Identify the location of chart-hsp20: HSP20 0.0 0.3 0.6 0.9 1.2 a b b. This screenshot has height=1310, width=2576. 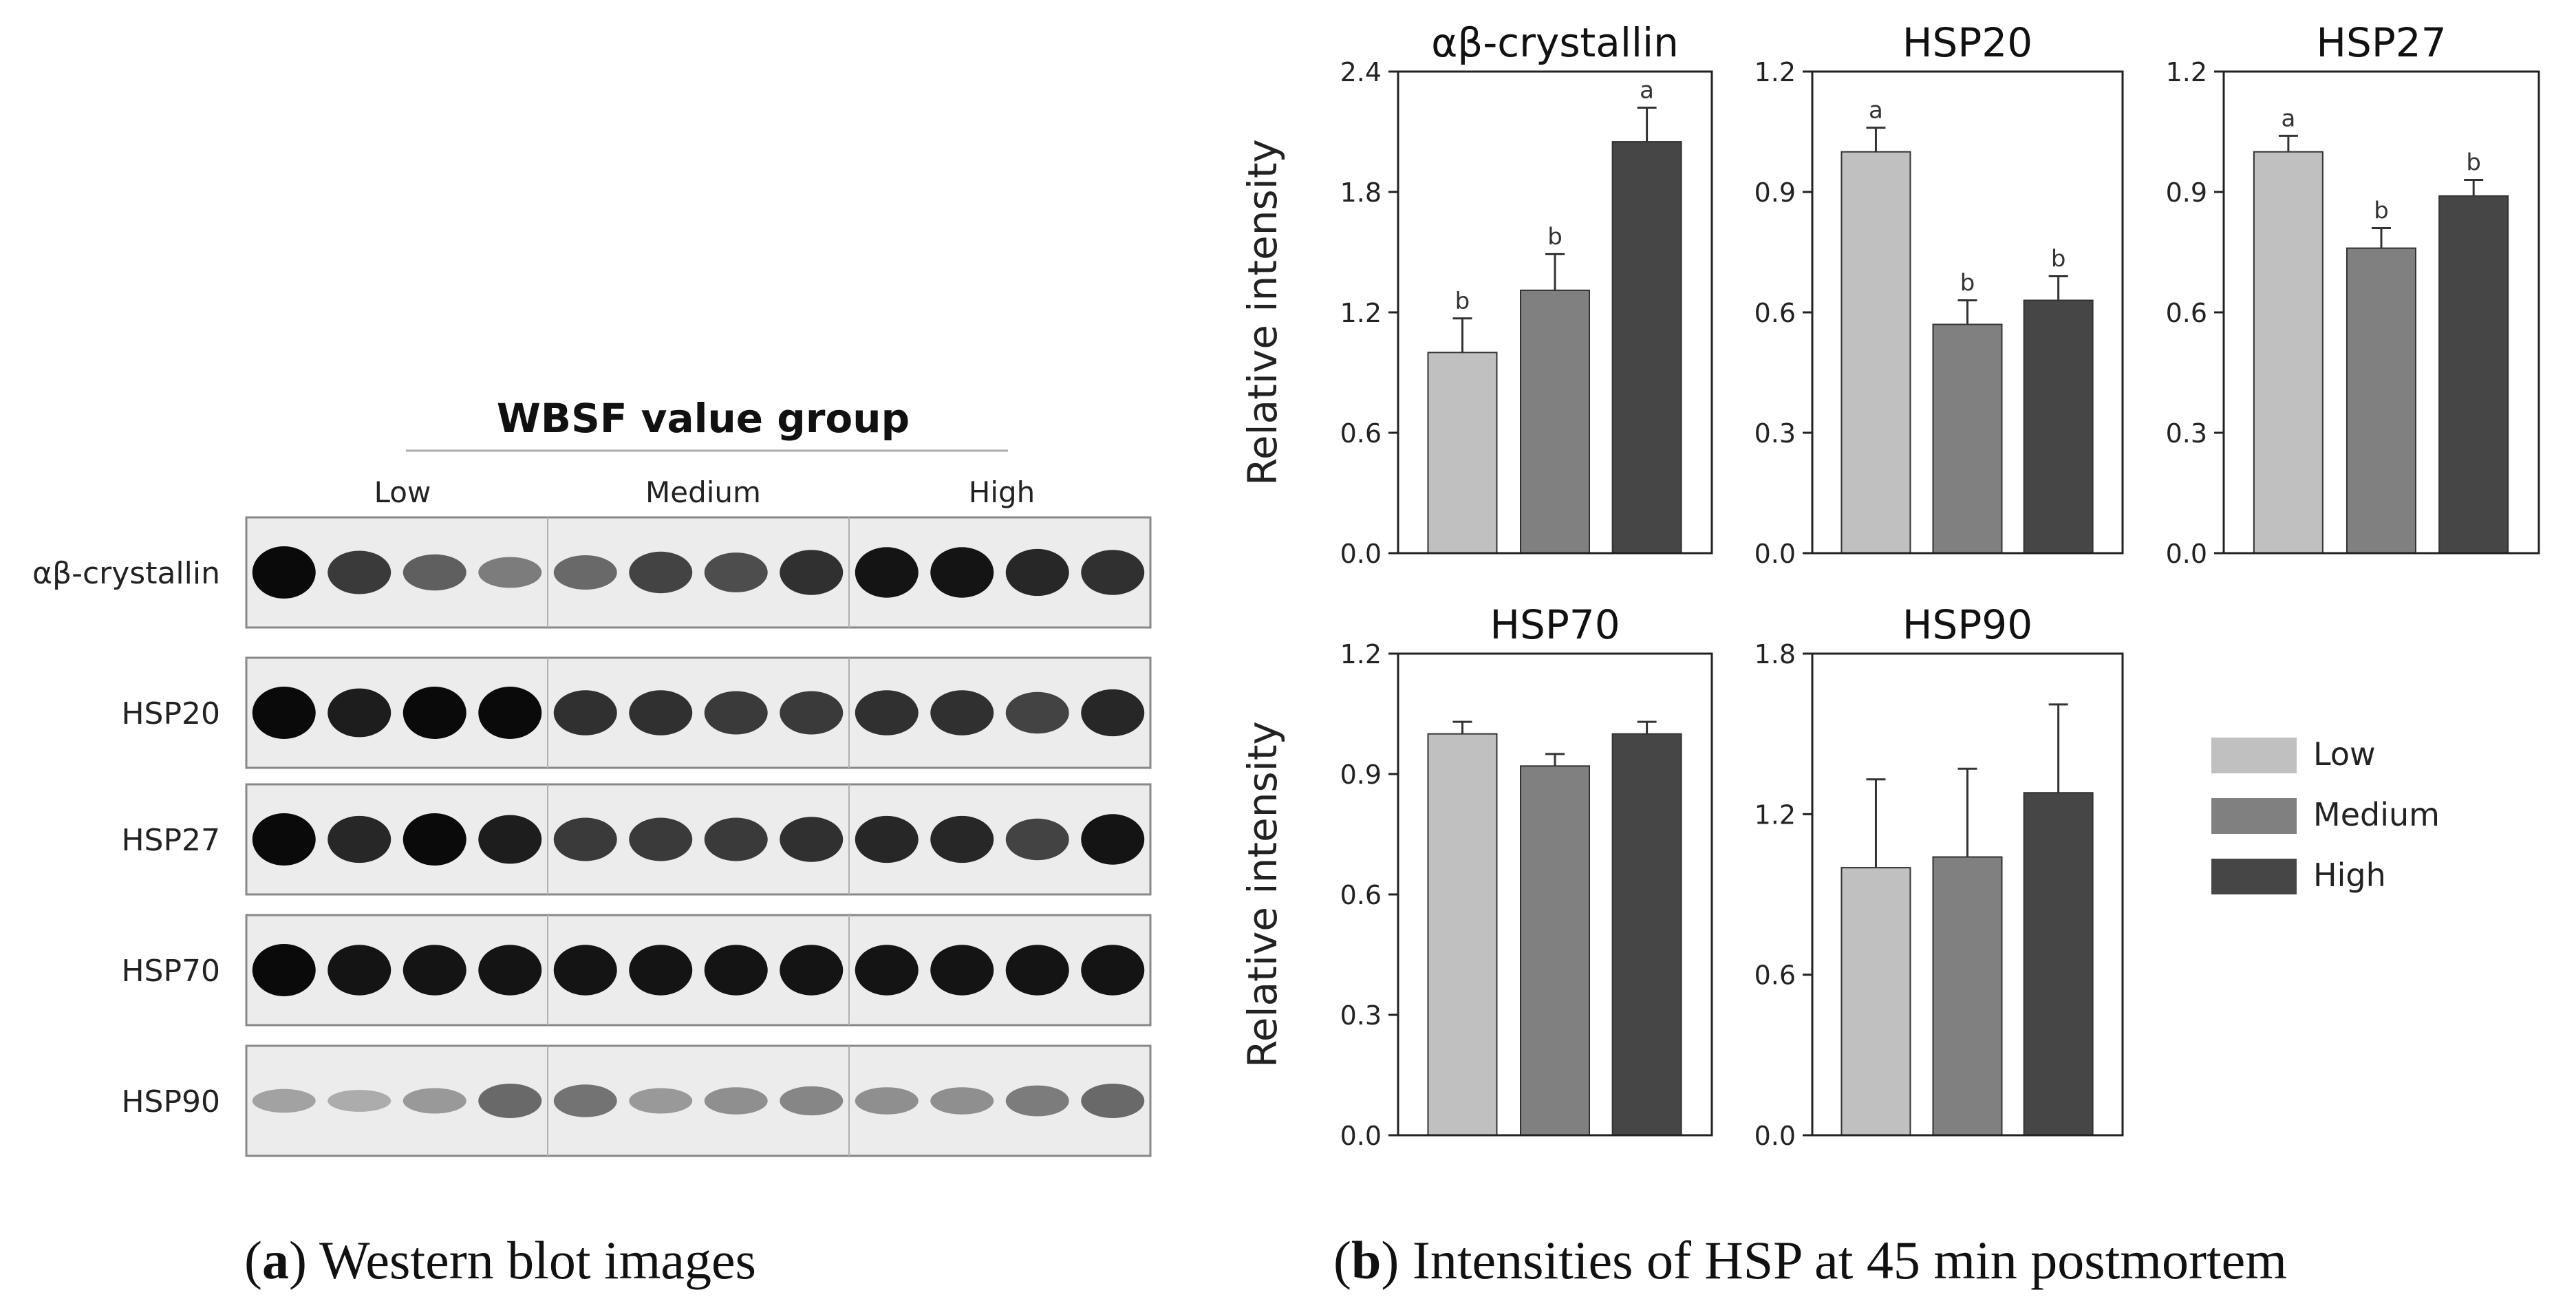
(1939, 294).